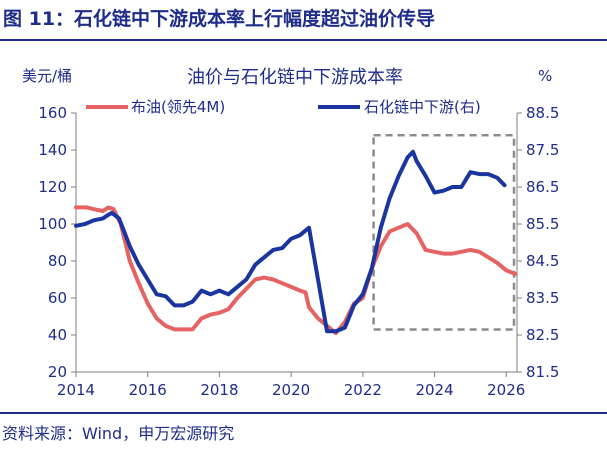 The width and height of the screenshot is (607, 455). Describe the element at coordinates (303, 40) in the screenshot. I see `title-rule` at that location.